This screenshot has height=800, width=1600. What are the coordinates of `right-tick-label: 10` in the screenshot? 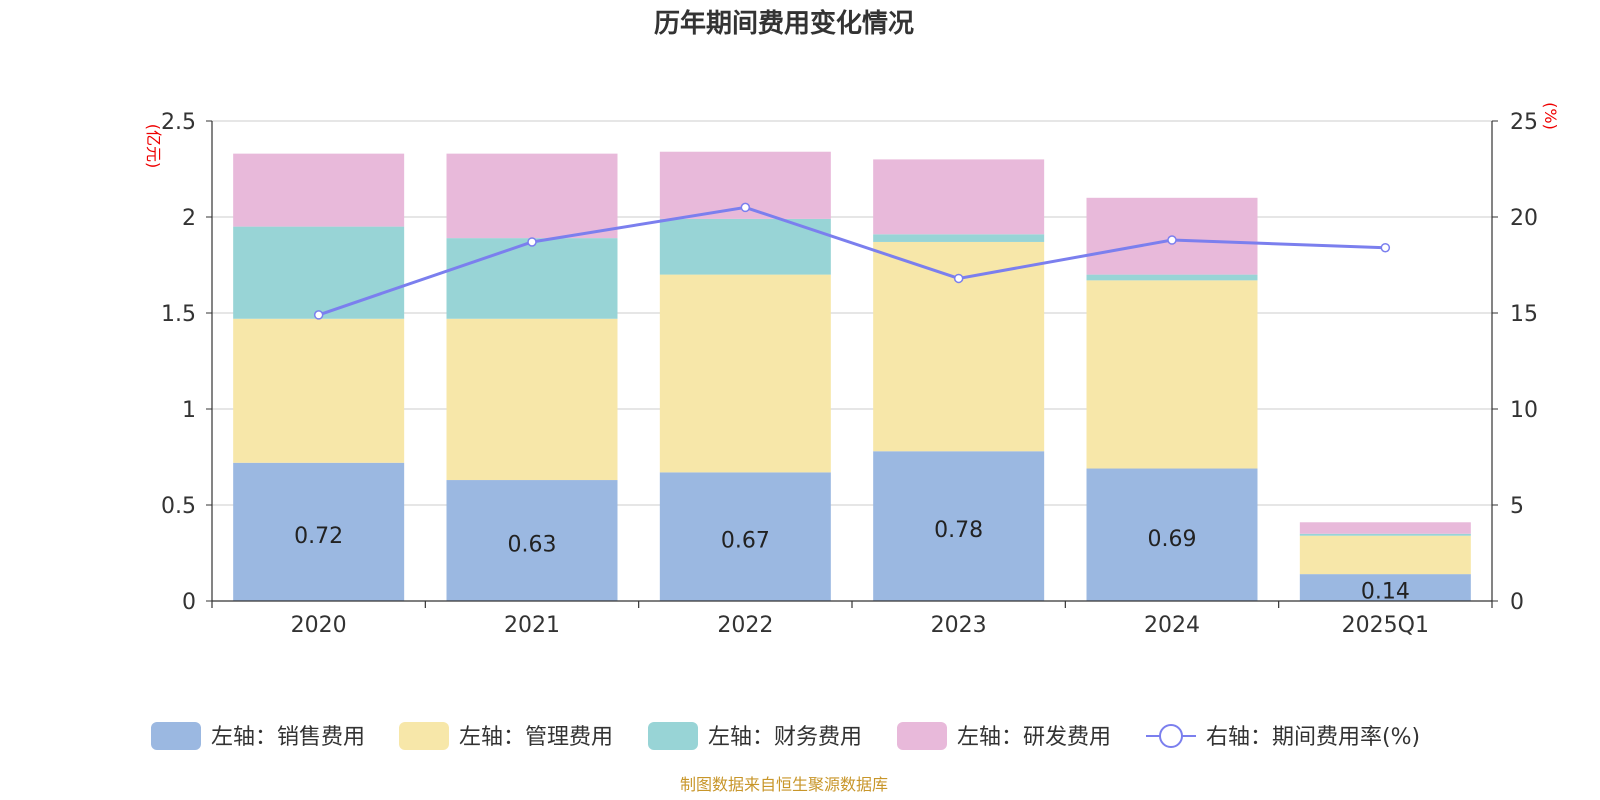 It's located at (1524, 410).